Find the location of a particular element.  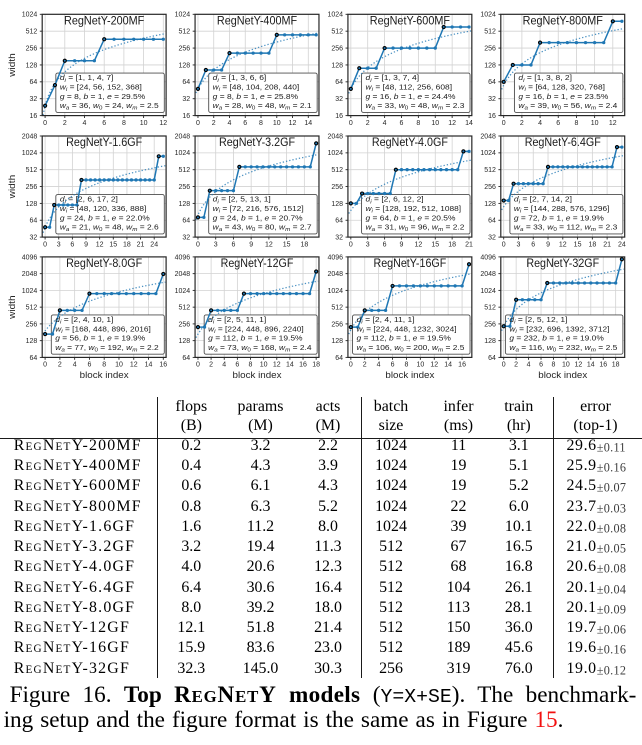

svg-text: 18 is located at coordinates (592, 244).